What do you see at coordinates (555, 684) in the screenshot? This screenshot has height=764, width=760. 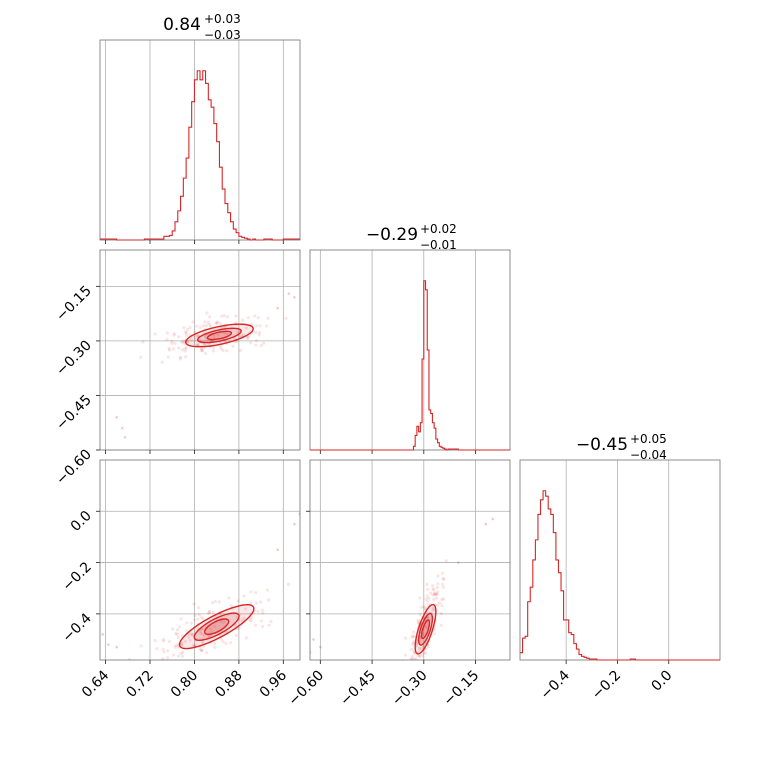 I see `x-tick-label: −0.4` at bounding box center [555, 684].